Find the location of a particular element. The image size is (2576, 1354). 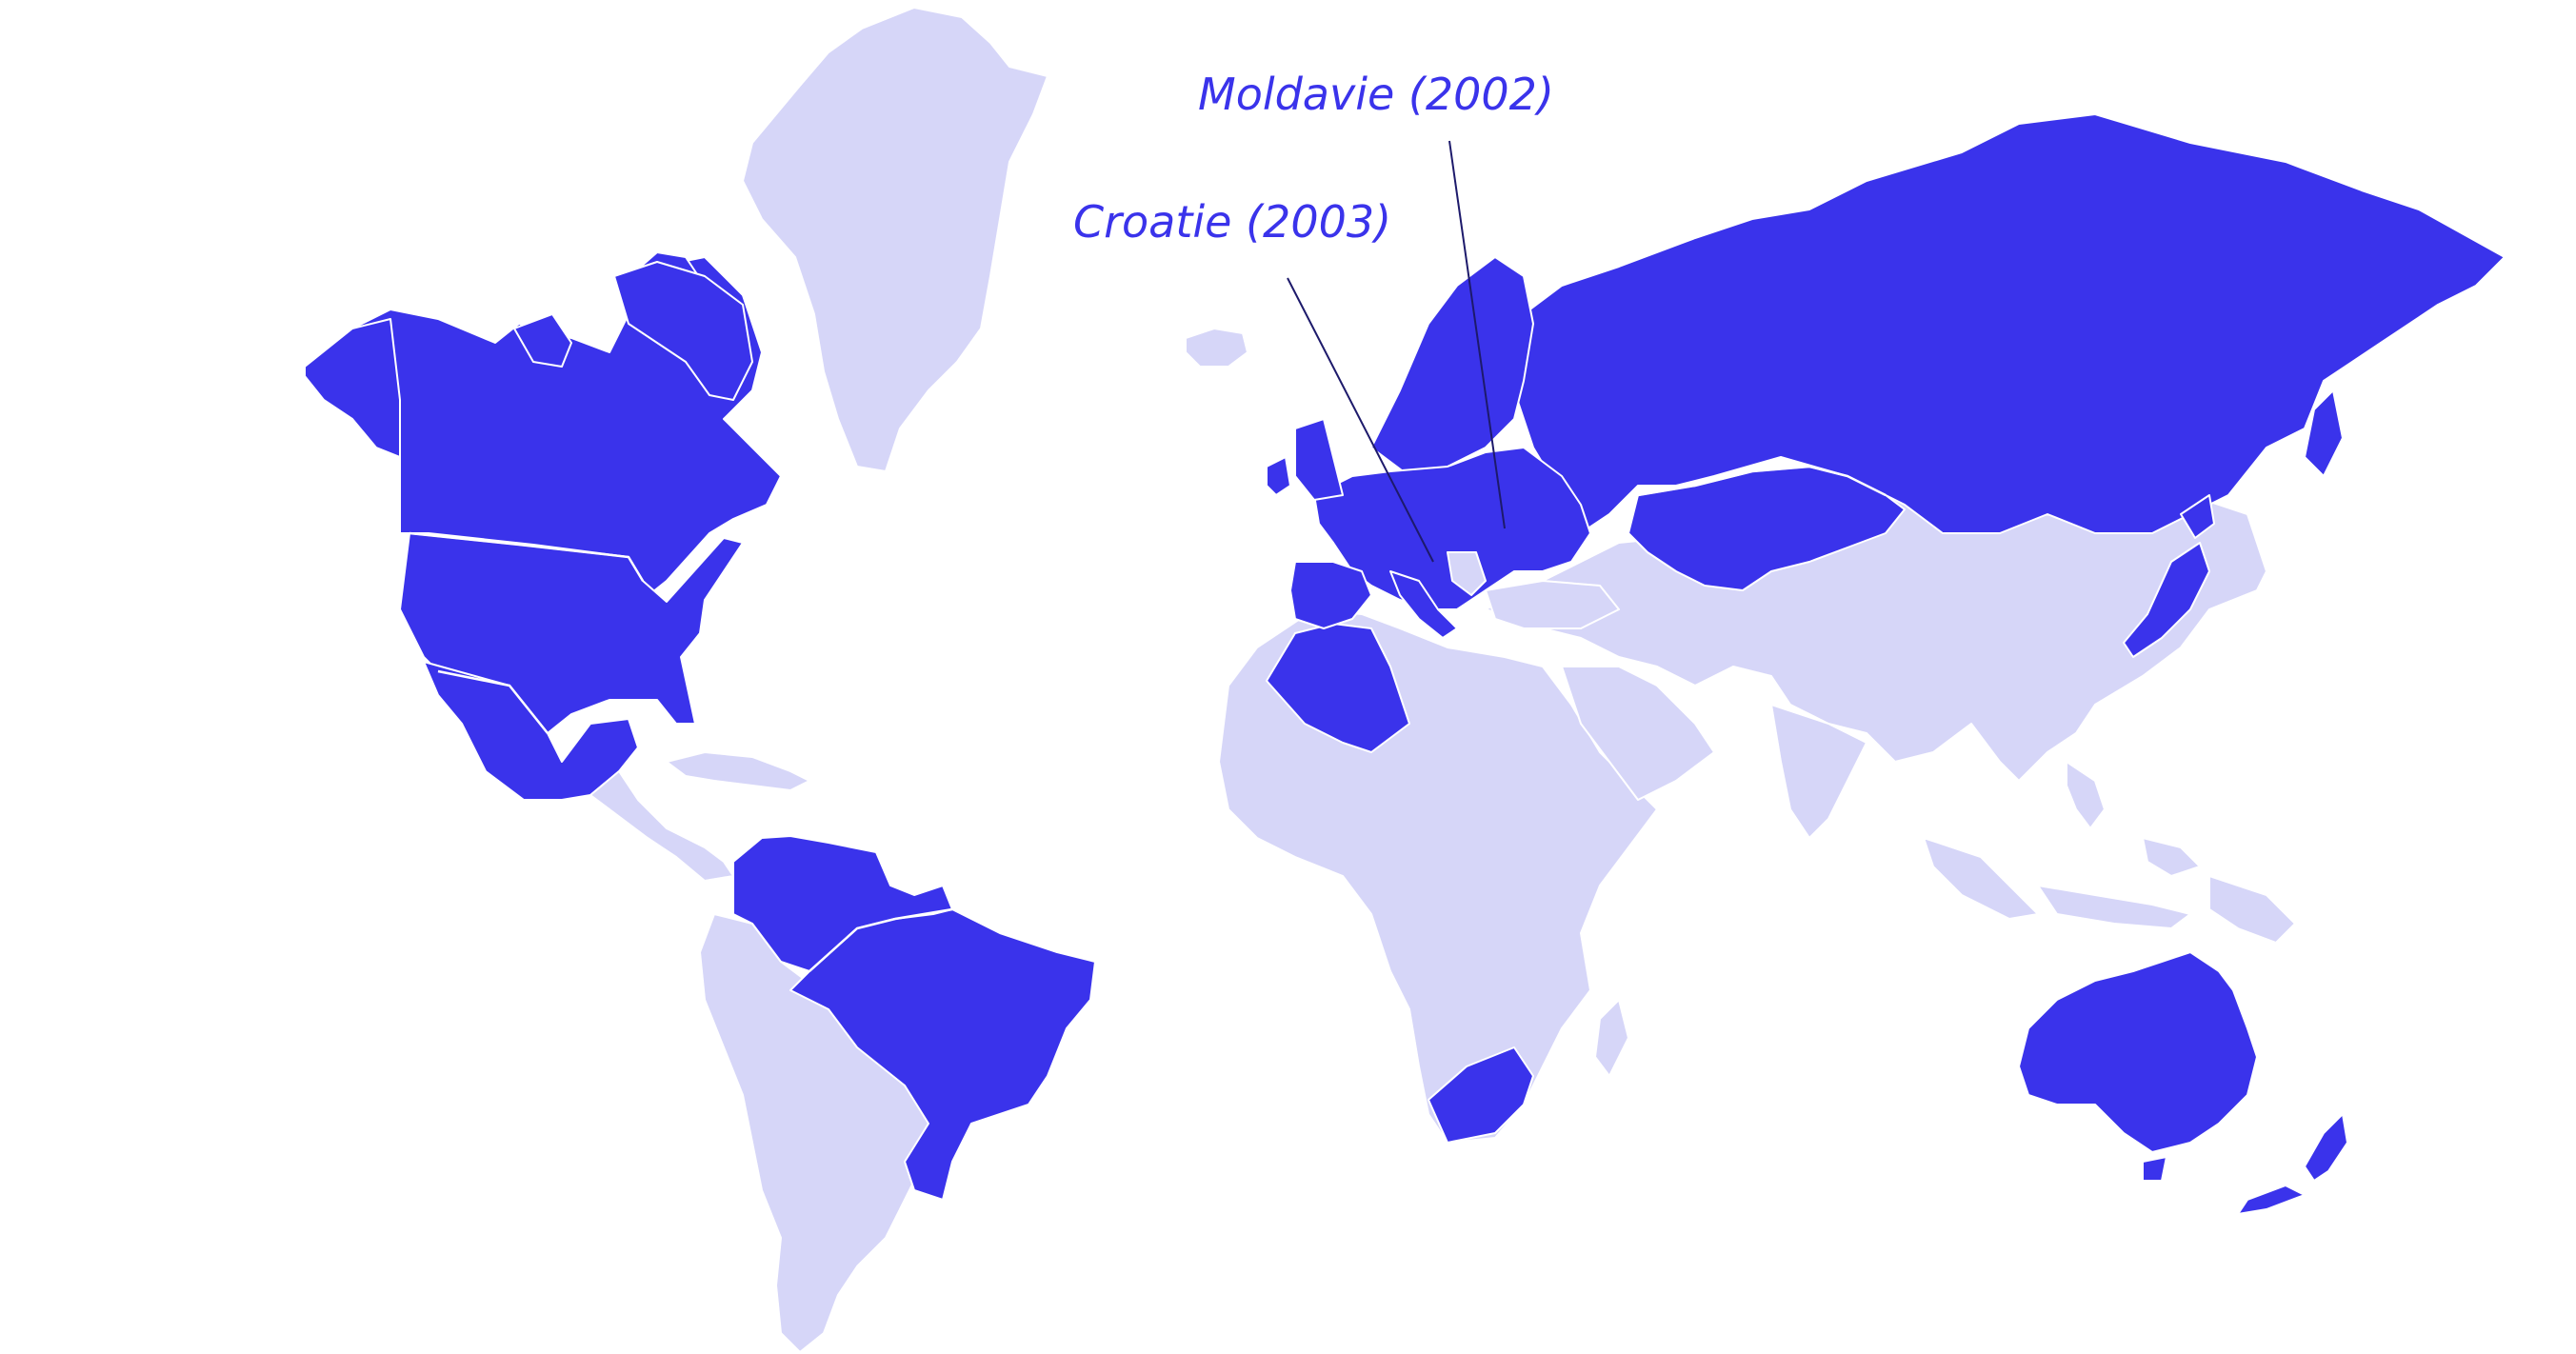

annotation-label-moldavie: Moldavie (2002) is located at coordinates (1376, 94).